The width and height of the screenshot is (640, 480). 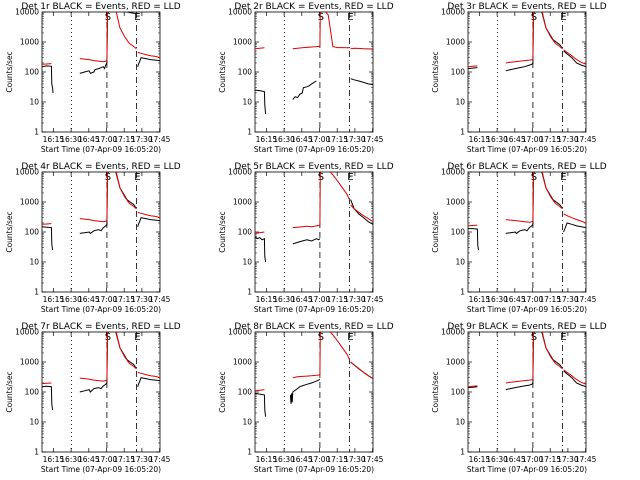 What do you see at coordinates (480, 459) in the screenshot?
I see `x-tick-label: 16:15` at bounding box center [480, 459].